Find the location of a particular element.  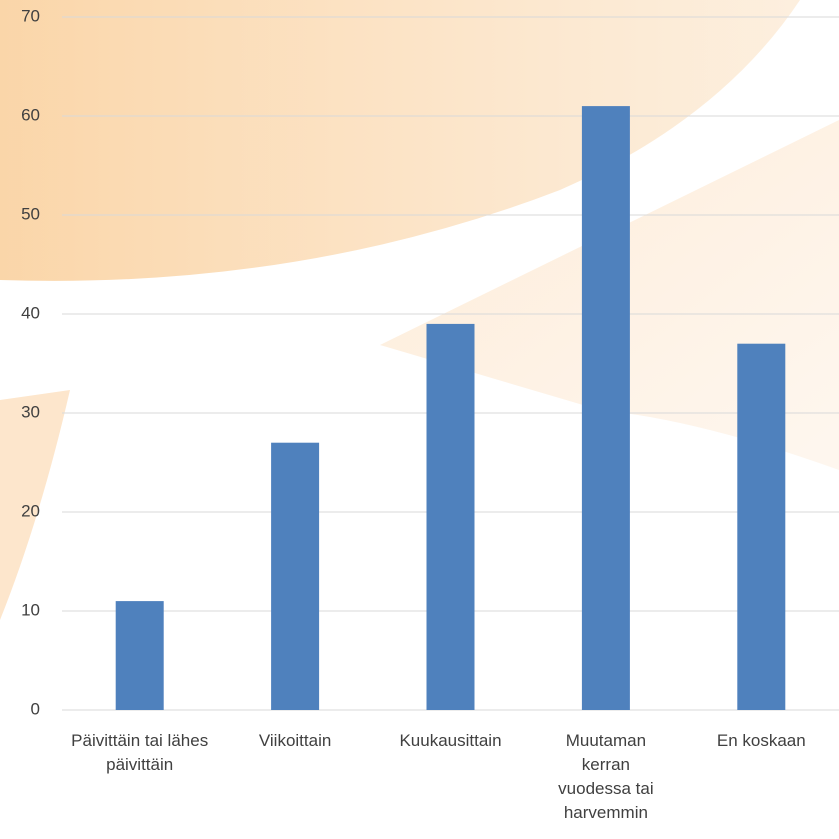

y-tick-label: 50 is located at coordinates (30, 213).